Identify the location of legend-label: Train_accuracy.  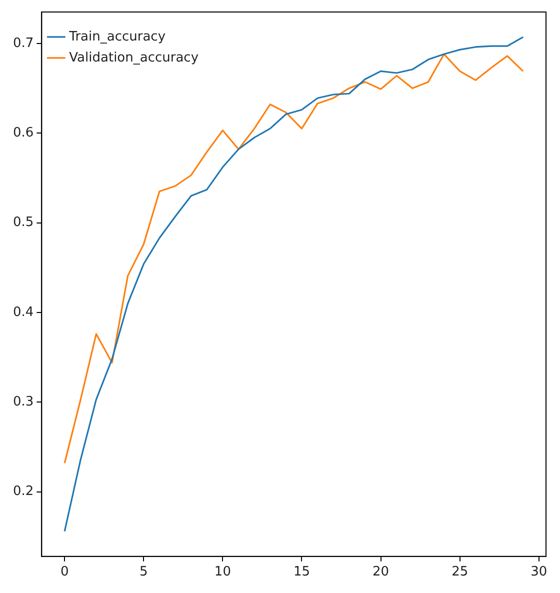
(117, 36).